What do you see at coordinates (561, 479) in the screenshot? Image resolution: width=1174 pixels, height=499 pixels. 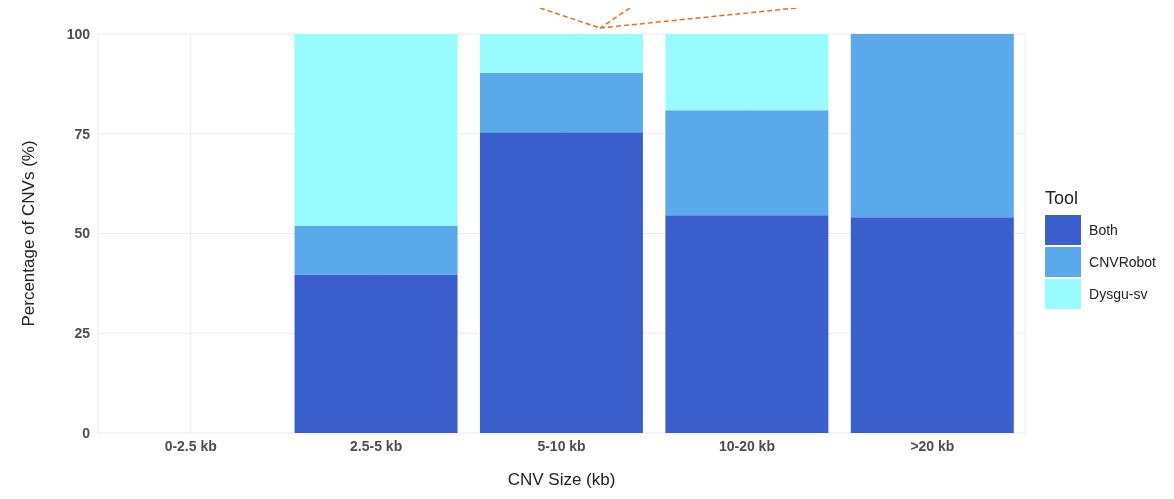 I see `x-axis-title: CNV Size (kb)` at bounding box center [561, 479].